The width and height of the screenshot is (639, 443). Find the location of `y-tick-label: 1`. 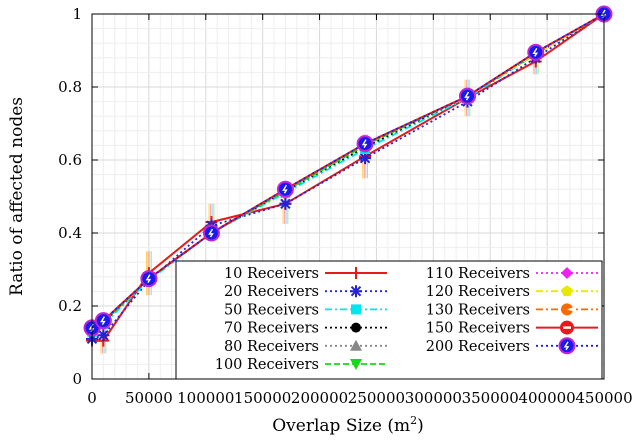

y-tick-label: 1 is located at coordinates (77, 14).